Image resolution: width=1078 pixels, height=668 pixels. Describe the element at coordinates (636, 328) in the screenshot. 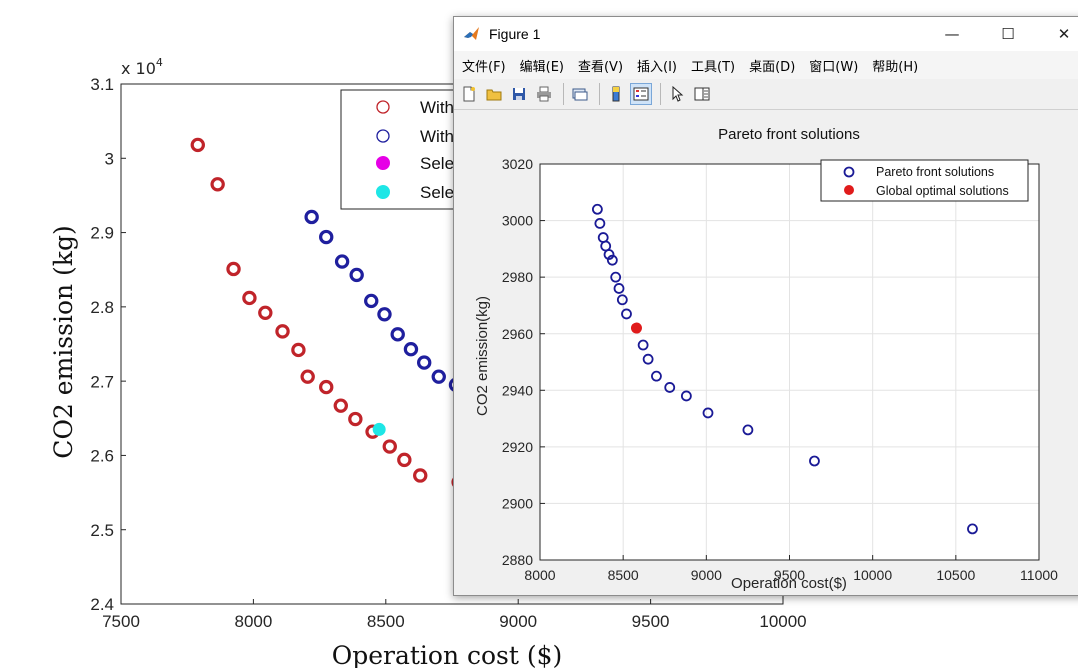

I see `highlighted-data-point` at that location.